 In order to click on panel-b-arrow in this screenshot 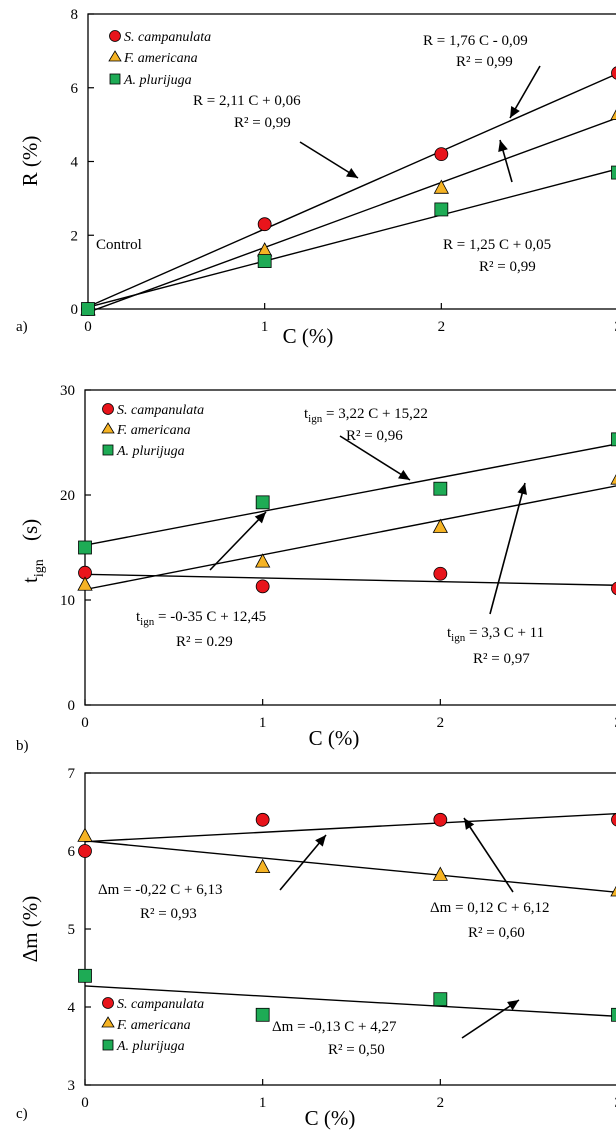, I will do `click(507, 548)`.